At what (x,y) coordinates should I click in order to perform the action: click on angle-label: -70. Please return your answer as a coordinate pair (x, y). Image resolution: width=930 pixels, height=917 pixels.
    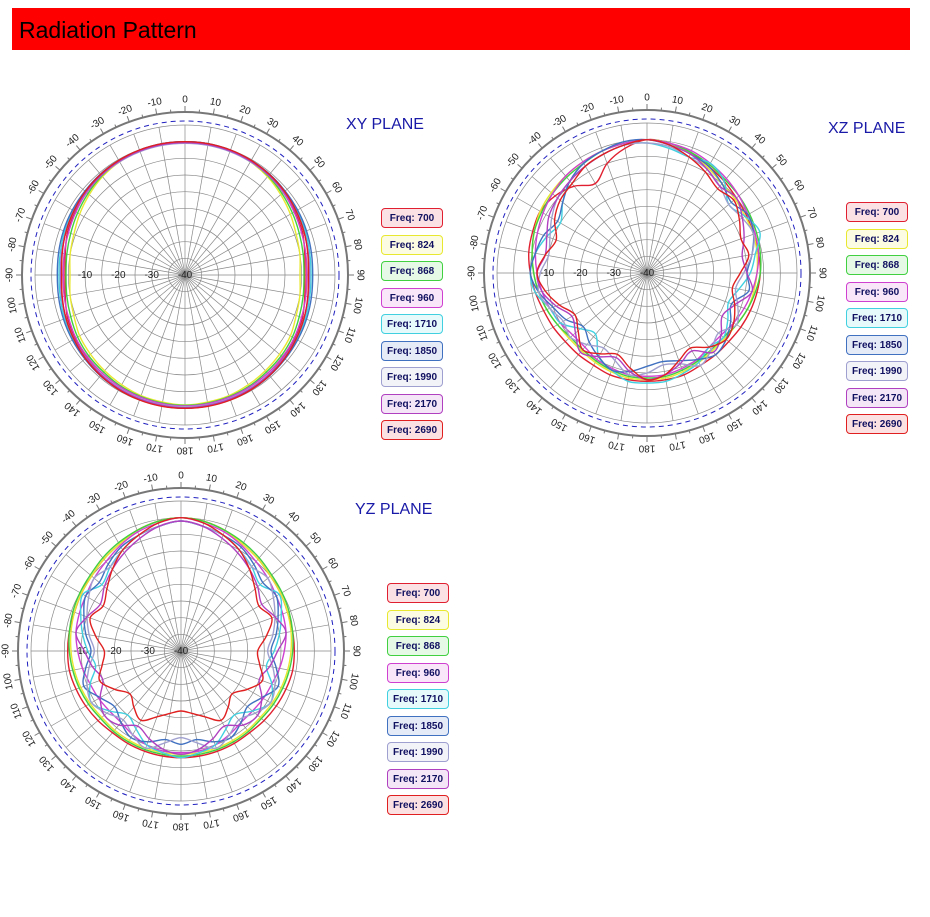
    Looking at the image, I should click on (482, 213).